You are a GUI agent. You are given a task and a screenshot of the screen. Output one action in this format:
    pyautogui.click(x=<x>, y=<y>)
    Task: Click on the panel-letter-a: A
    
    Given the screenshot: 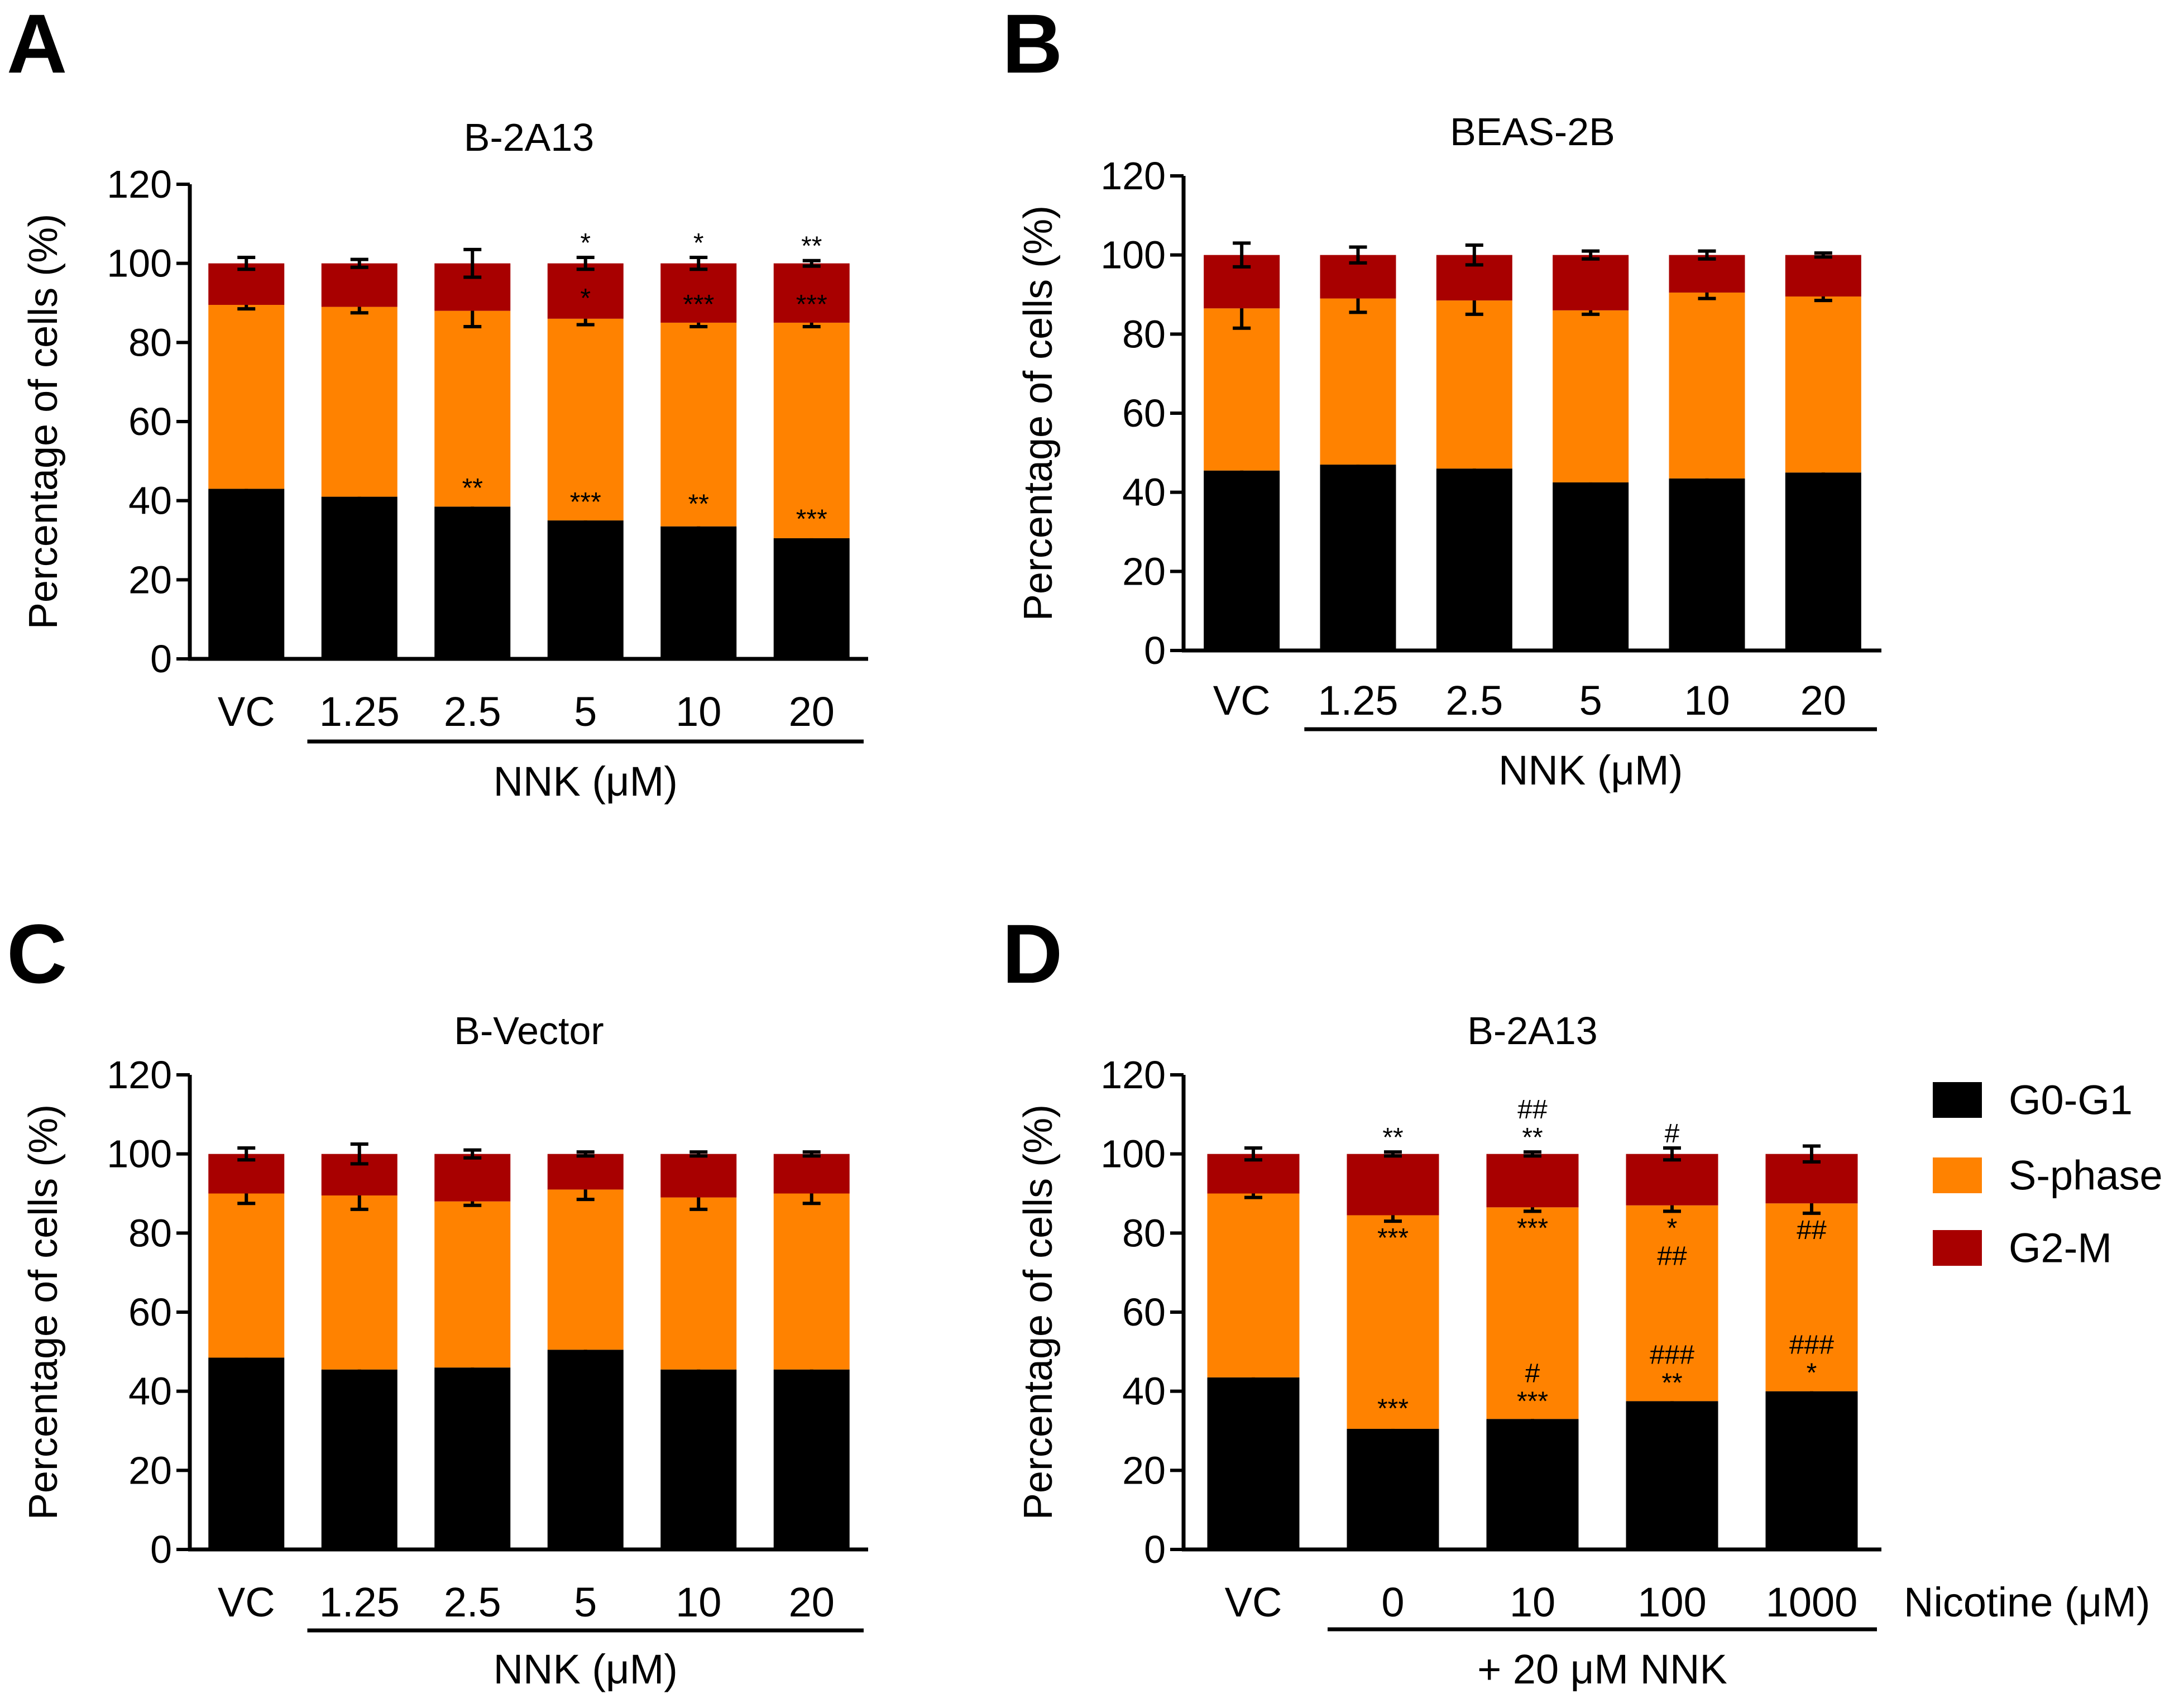 What is the action you would take?
    pyautogui.click(x=37, y=45)
    